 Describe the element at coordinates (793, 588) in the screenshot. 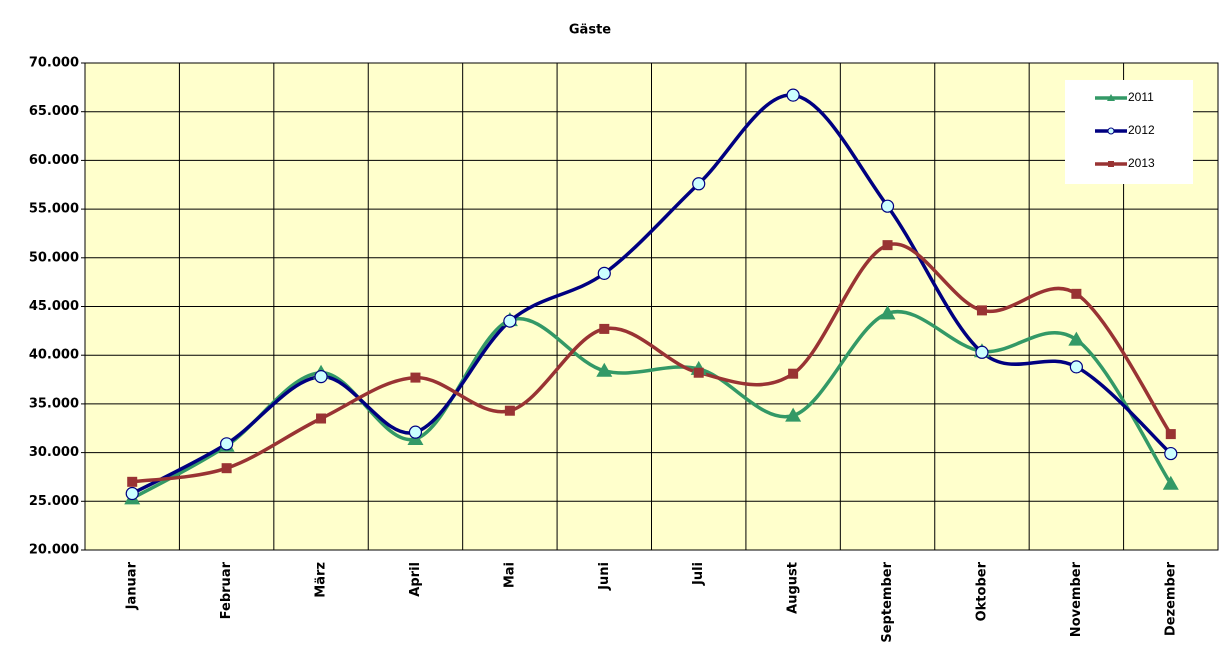

I see `x-tick-label: August` at that location.